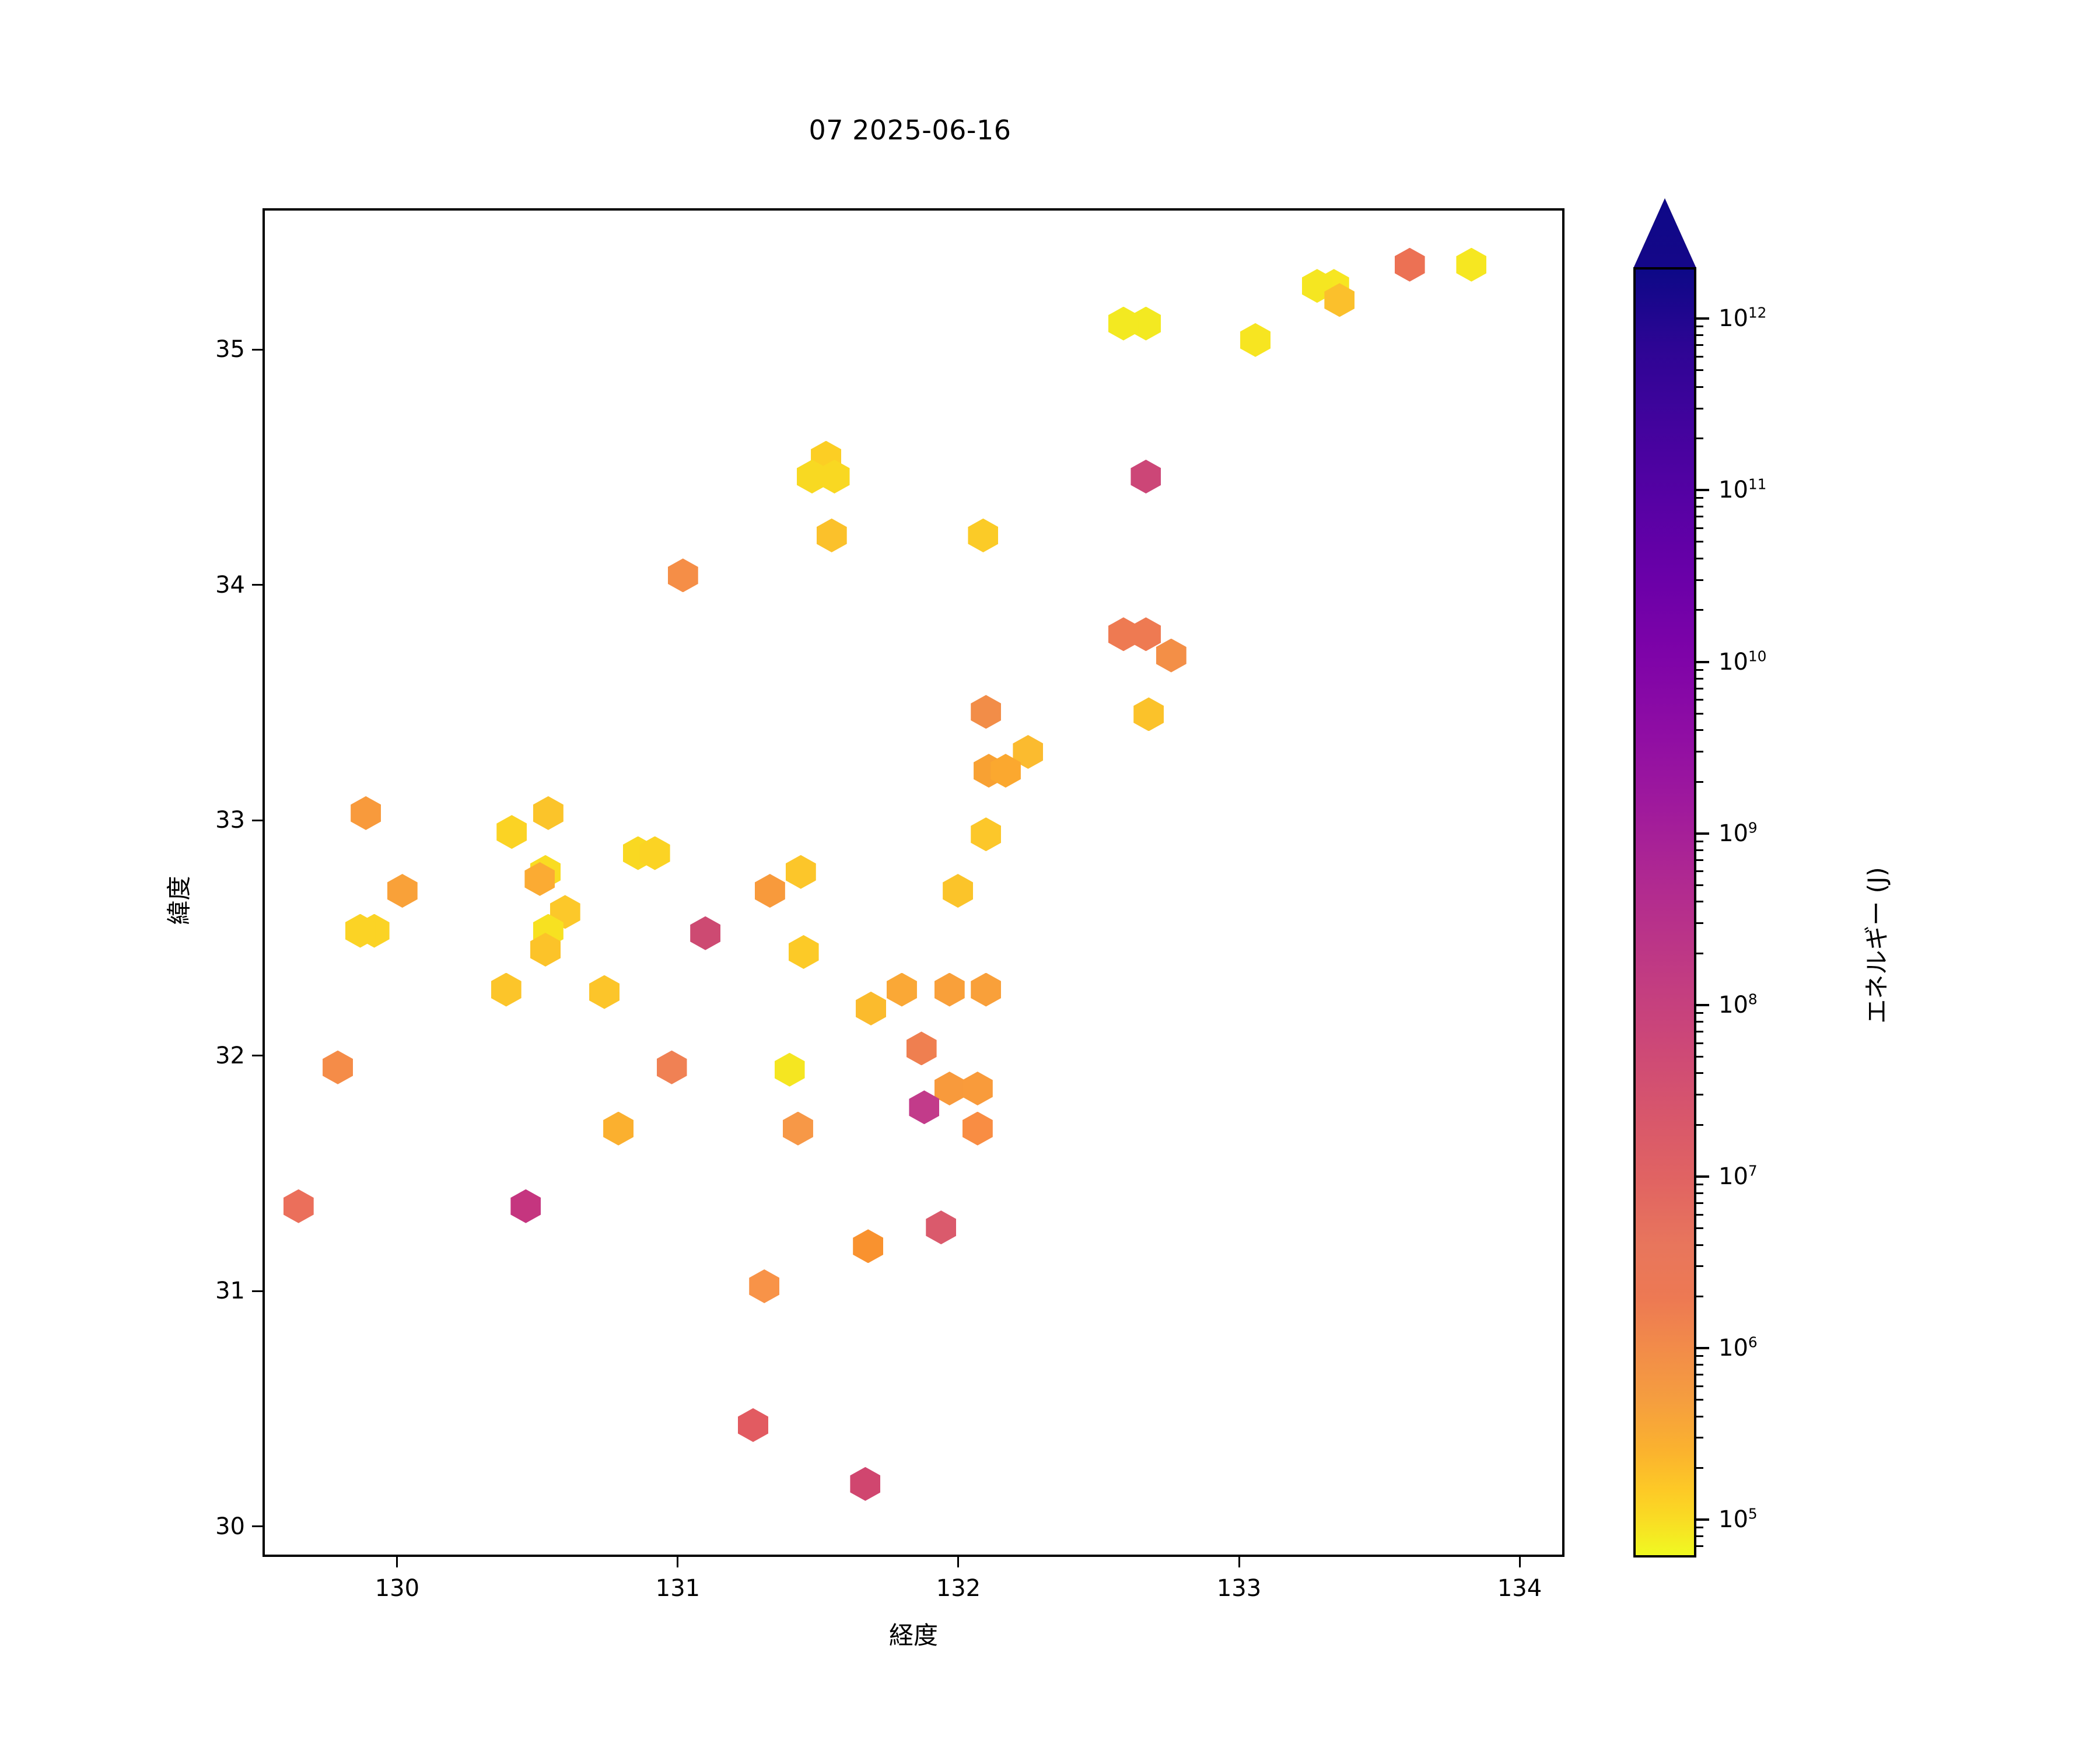 Image resolution: width=2100 pixels, height=1750 pixels. Describe the element at coordinates (958, 1588) in the screenshot. I see `x-tick-label: 132` at that location.